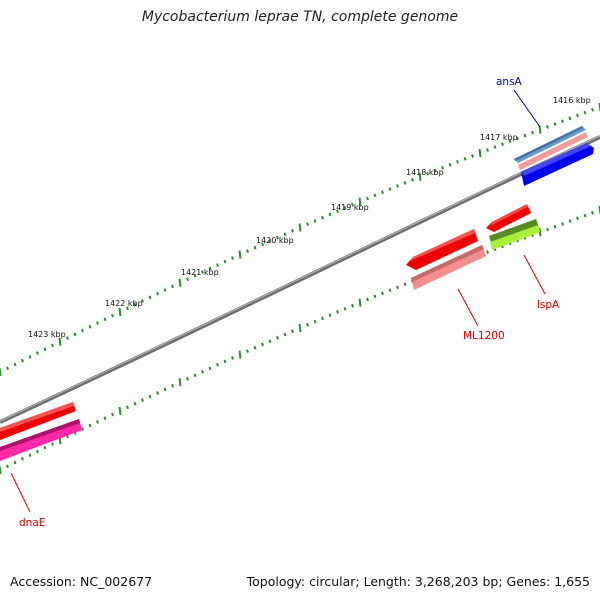  Describe the element at coordinates (499, 137) in the screenshot. I see `tick-label-1417: 1417 kbp` at that location.